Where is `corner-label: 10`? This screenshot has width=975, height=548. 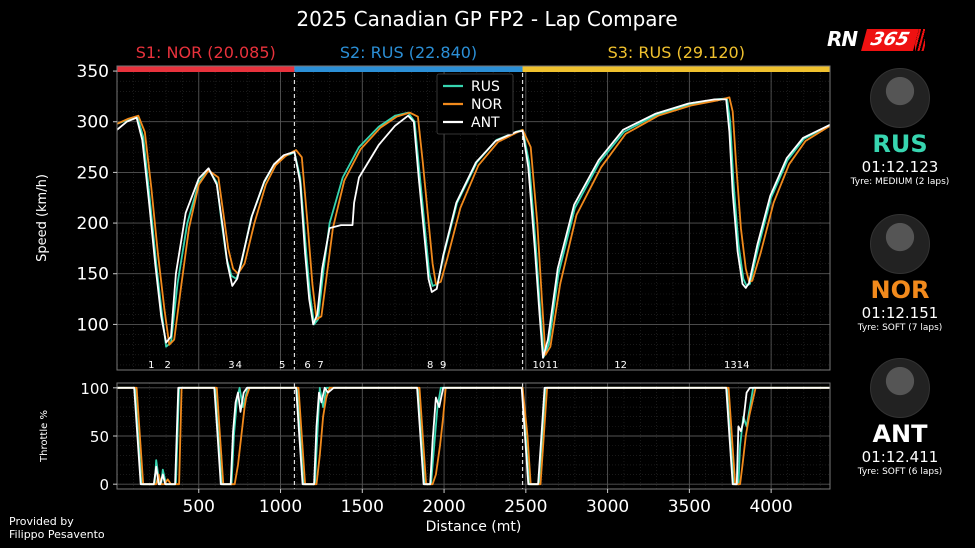
corner-label: 10 is located at coordinates (539, 365).